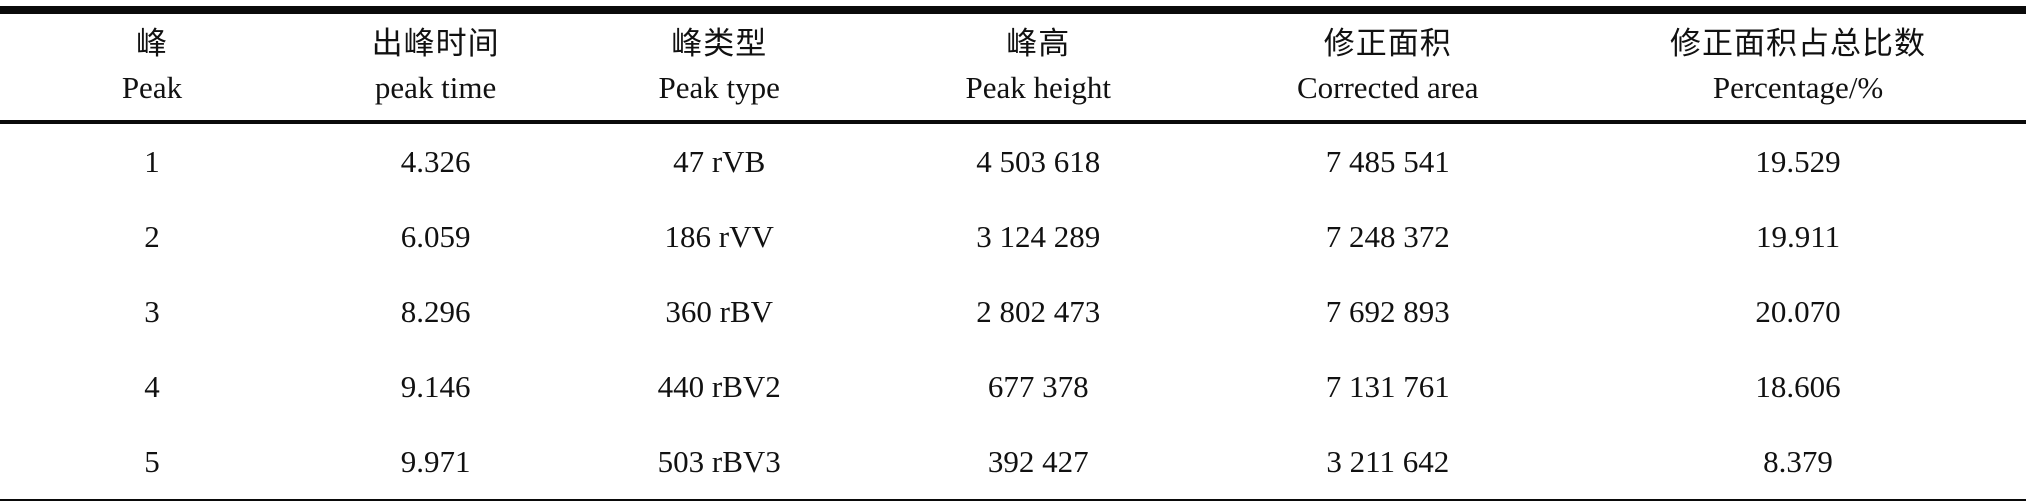 The image size is (2026, 501). Describe the element at coordinates (152, 386) in the screenshot. I see `cell-peak: 4` at that location.